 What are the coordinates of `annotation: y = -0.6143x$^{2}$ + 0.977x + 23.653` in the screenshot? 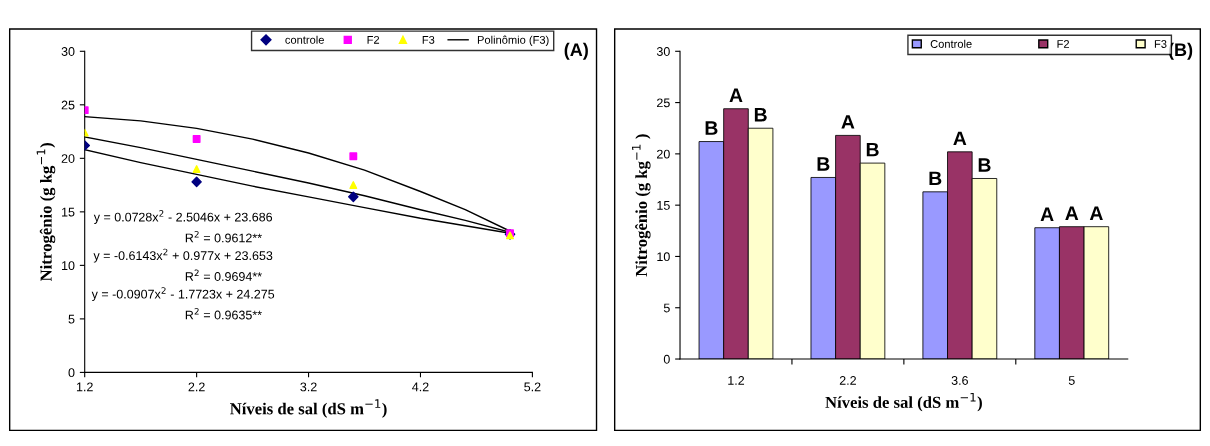 It's located at (183, 255).